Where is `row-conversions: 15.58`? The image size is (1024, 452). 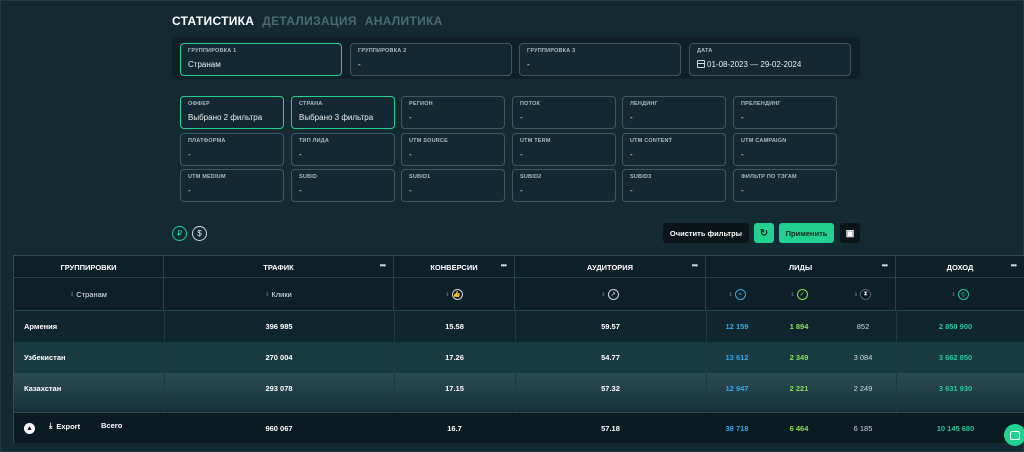
row-conversions: 15.58 is located at coordinates (454, 326).